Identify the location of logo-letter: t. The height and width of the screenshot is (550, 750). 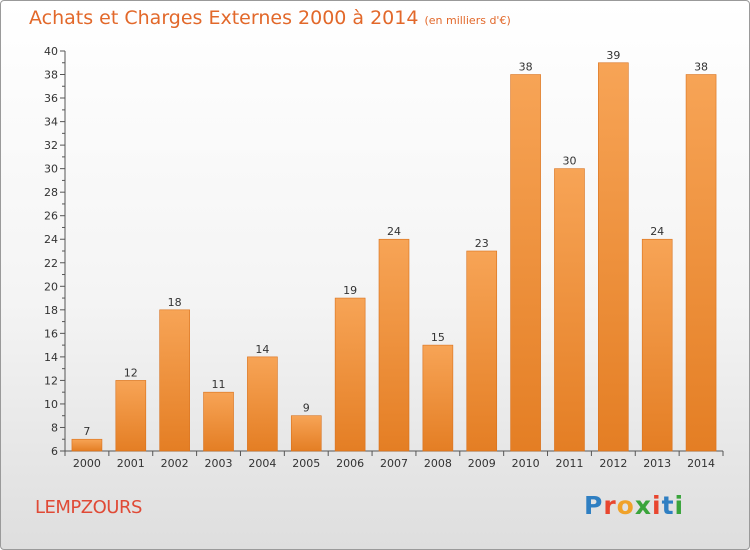
(668, 505).